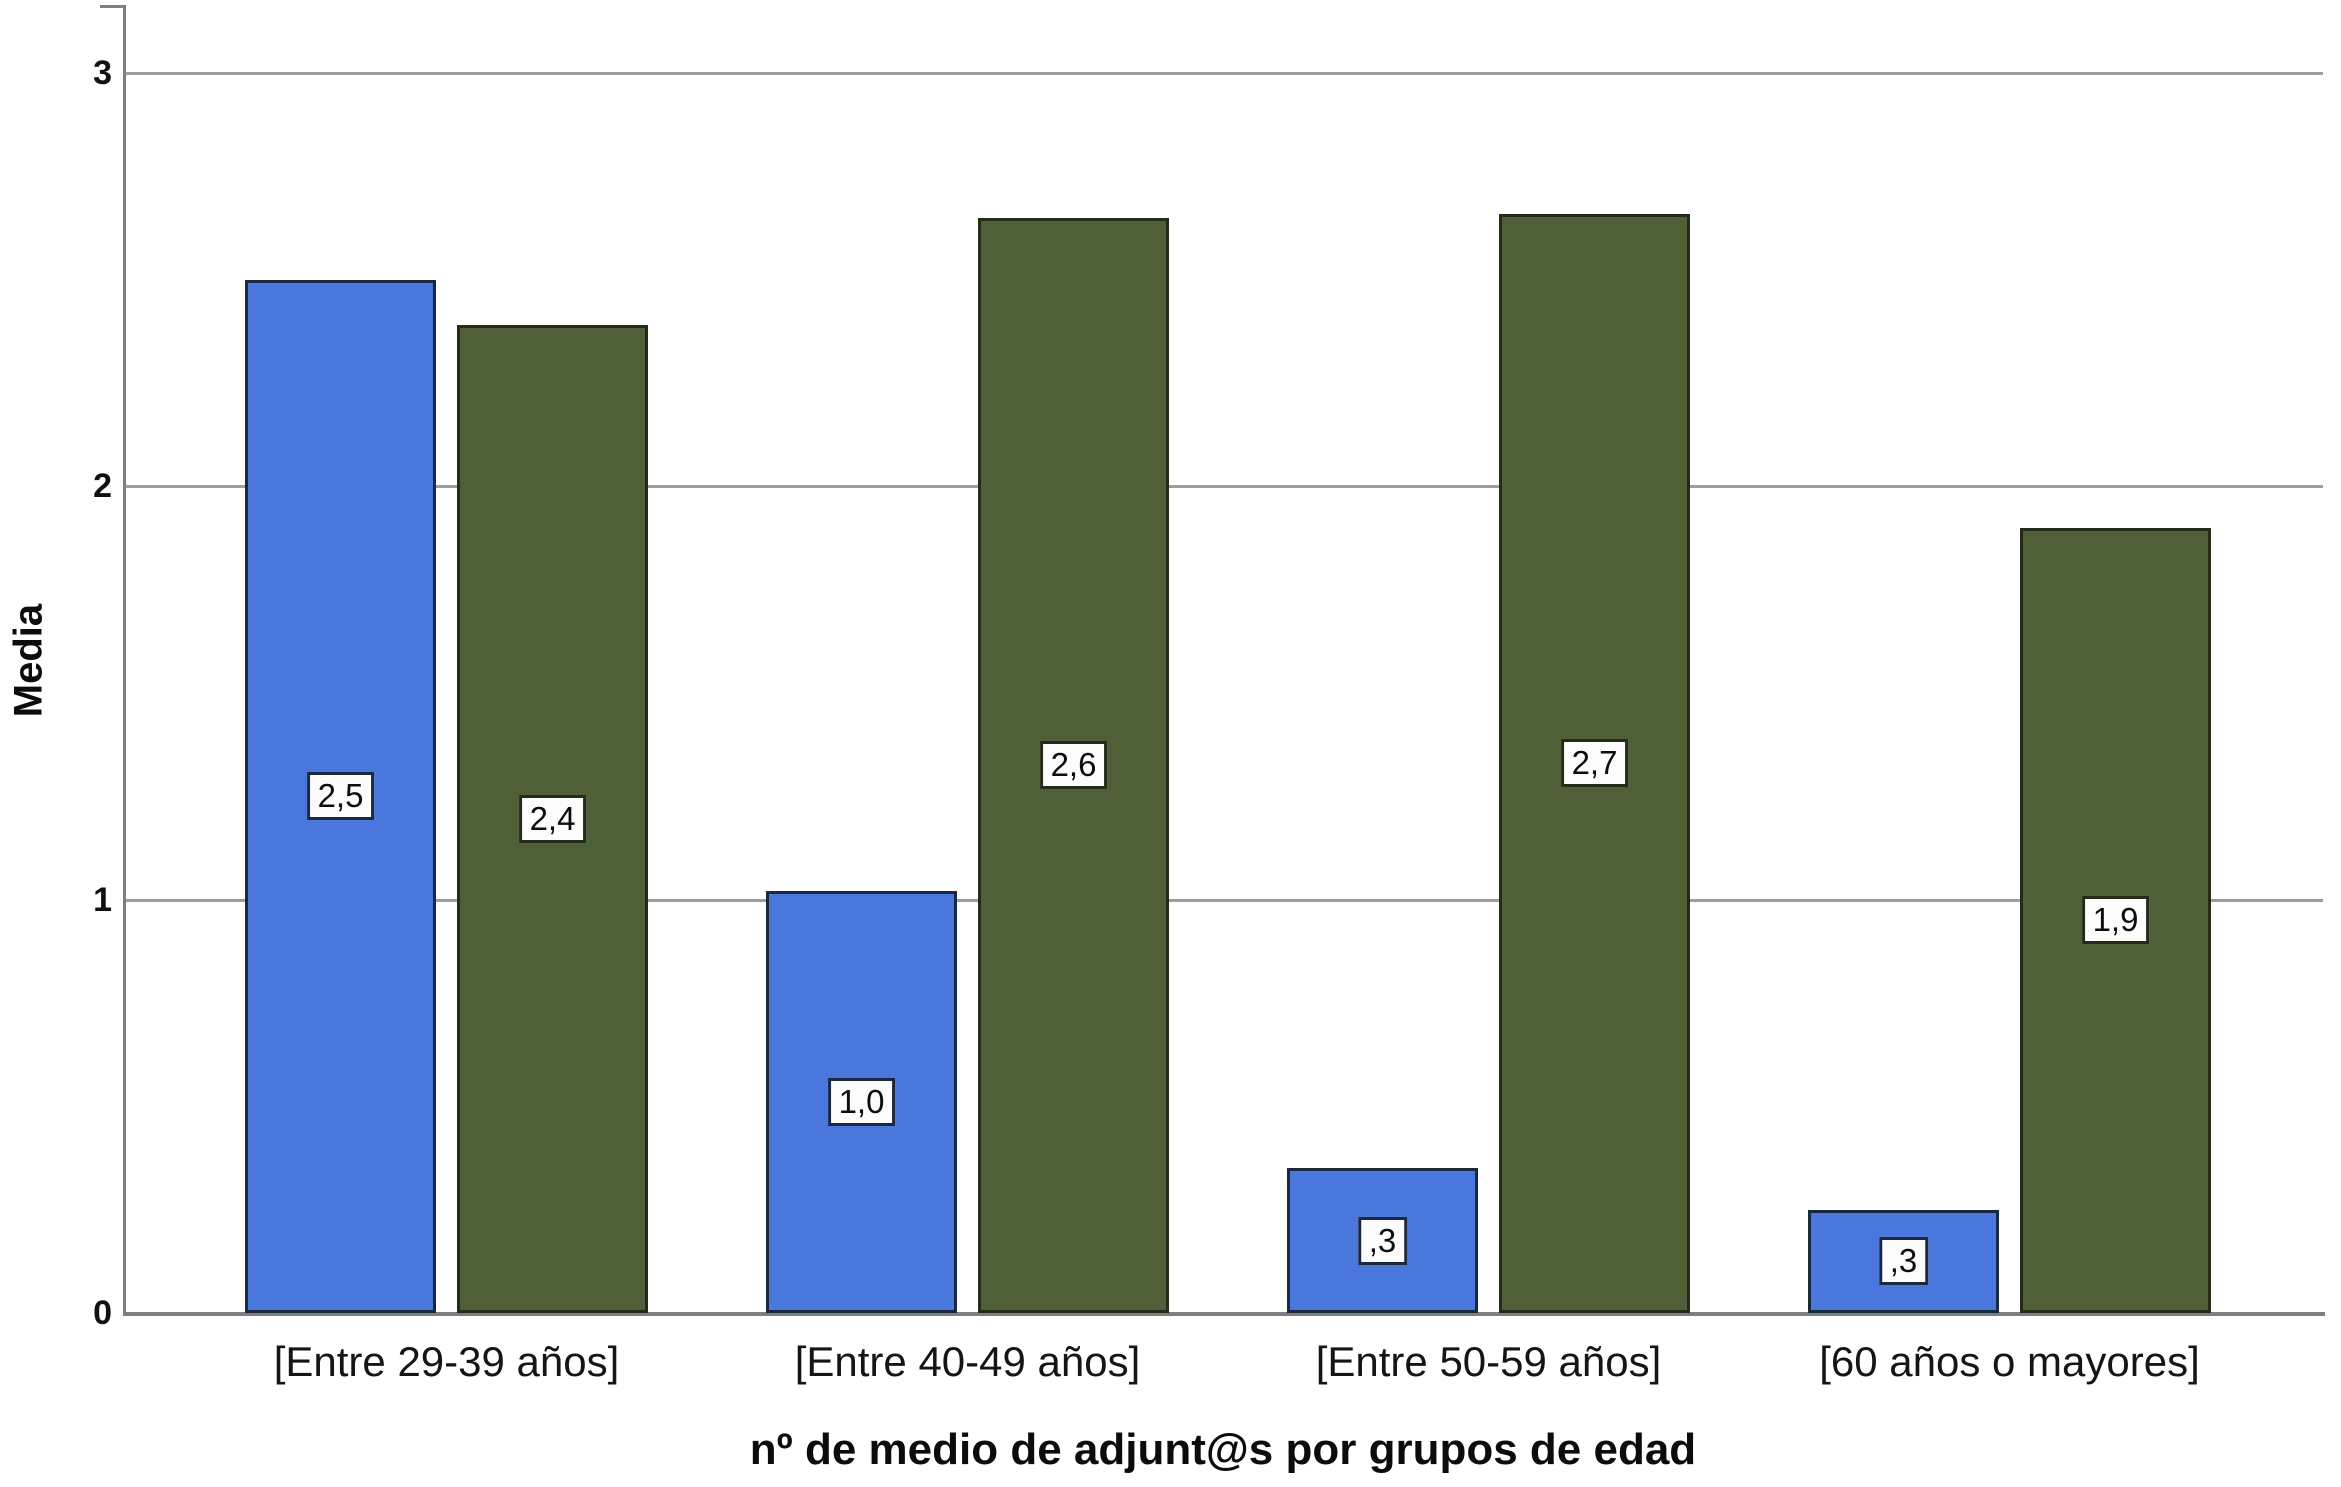 This screenshot has width=2341, height=1487. What do you see at coordinates (340, 796) in the screenshot?
I see `value-label-blue-1: 2,5` at bounding box center [340, 796].